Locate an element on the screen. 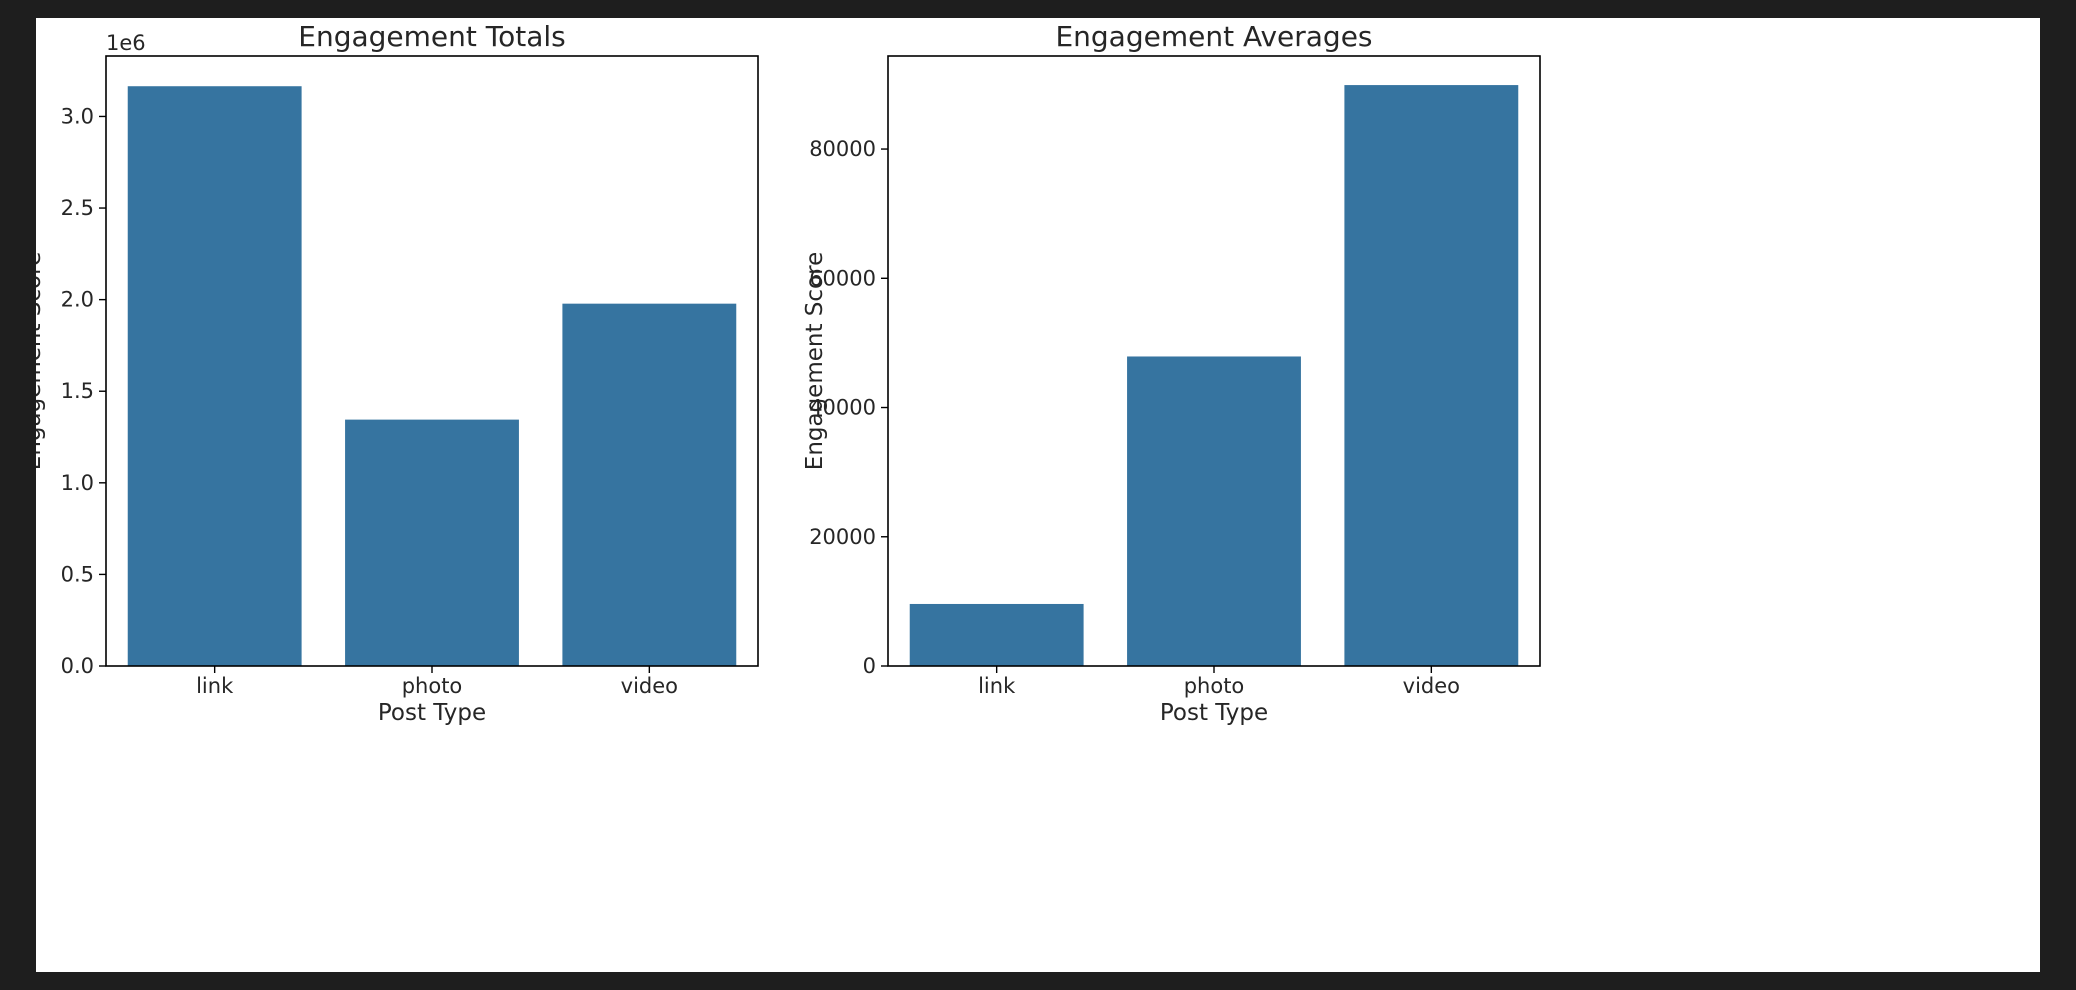  y-tick-label: 0.0 is located at coordinates (77, 666).